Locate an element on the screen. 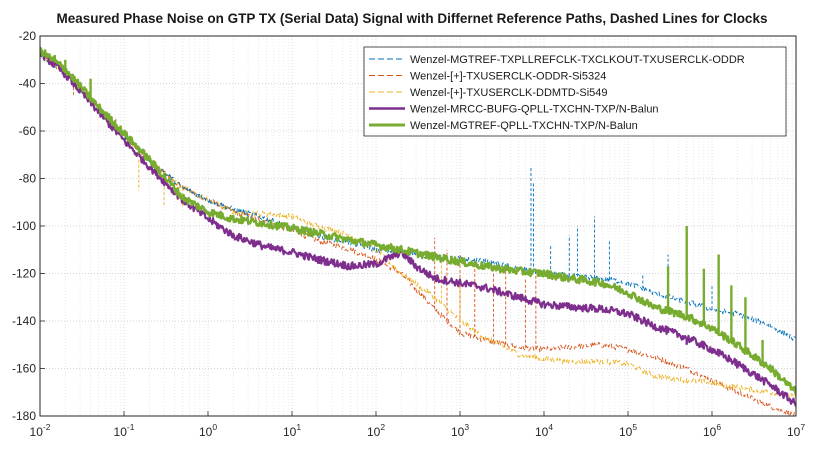 Image resolution: width=822 pixels, height=449 pixels. x-tick-label: 10³ is located at coordinates (460, 430).